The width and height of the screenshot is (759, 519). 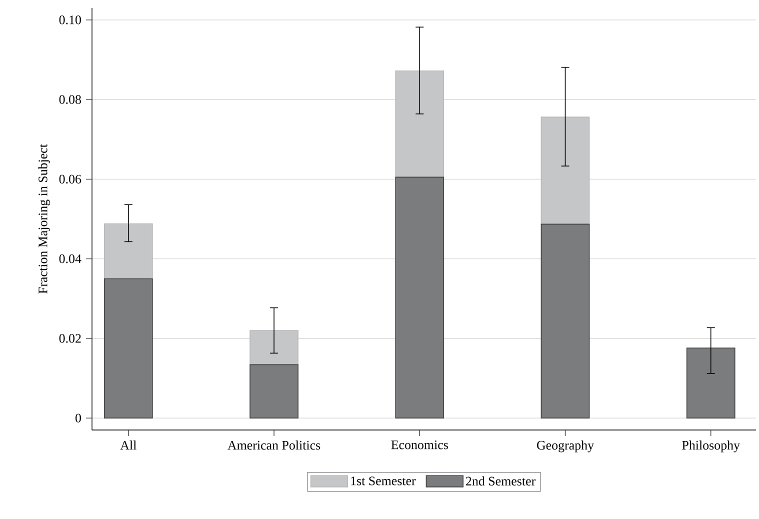 What do you see at coordinates (70, 99) in the screenshot?
I see `y-tick-label: 0.08` at bounding box center [70, 99].